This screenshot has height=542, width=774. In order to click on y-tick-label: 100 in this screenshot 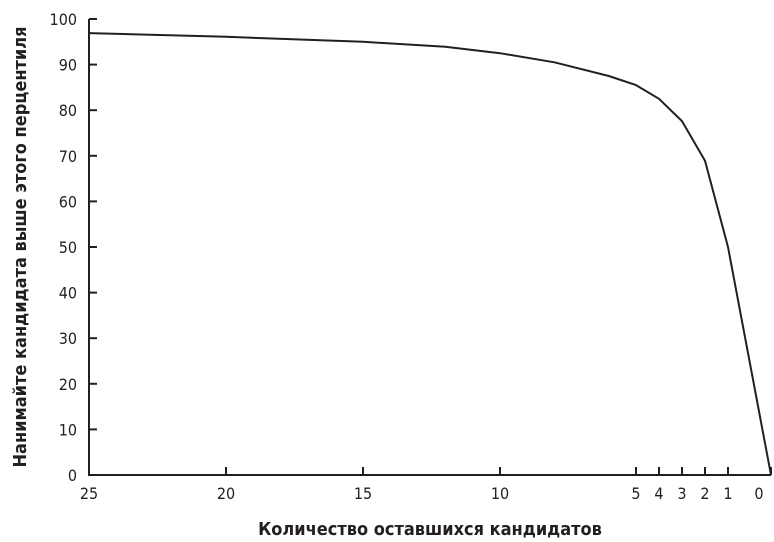, I will do `click(63, 19)`.